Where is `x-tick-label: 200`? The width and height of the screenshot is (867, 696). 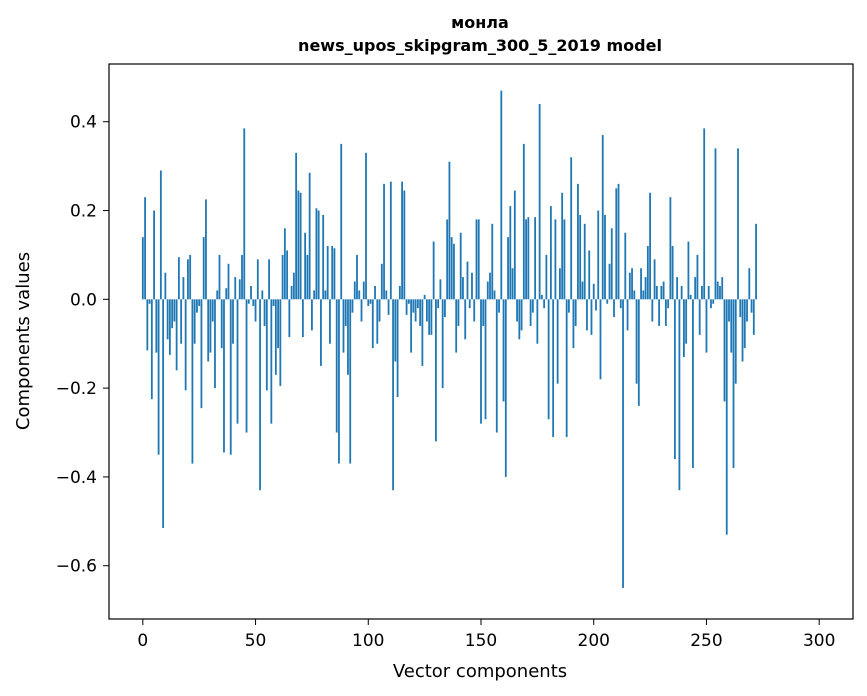 x-tick-label: 200 is located at coordinates (594, 641).